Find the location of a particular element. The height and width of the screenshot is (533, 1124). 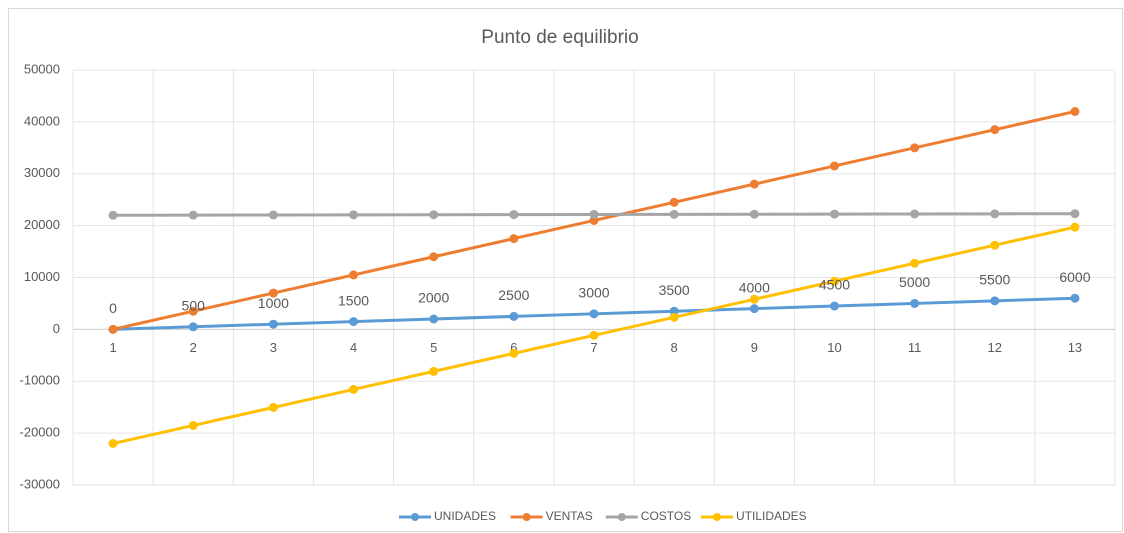

data-label: 500 is located at coordinates (194, 305).